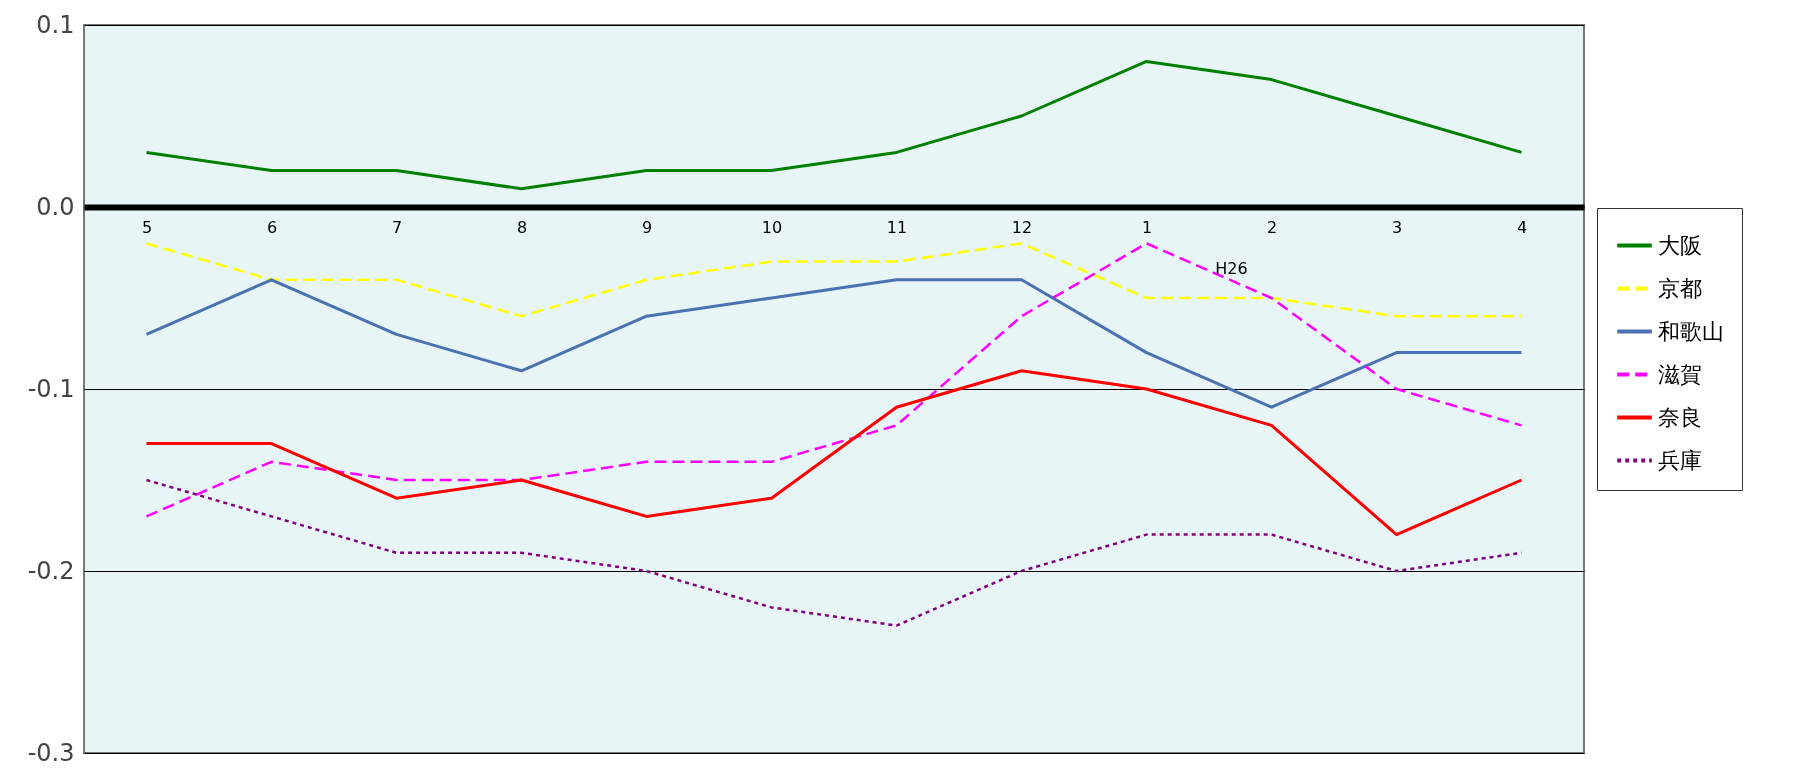 The image size is (1810, 771). Describe the element at coordinates (1691, 331) in the screenshot. I see `legend-label: 和歌山` at that location.